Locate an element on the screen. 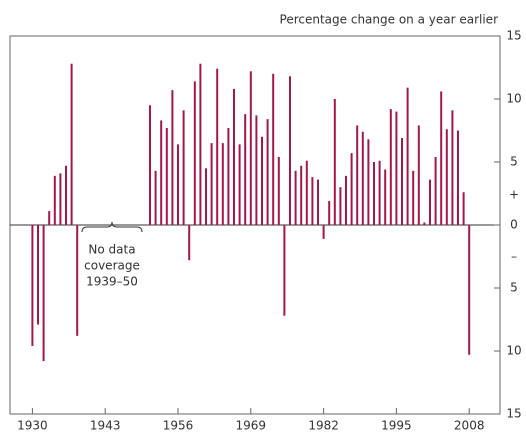  sign-label: + is located at coordinates (514, 195).